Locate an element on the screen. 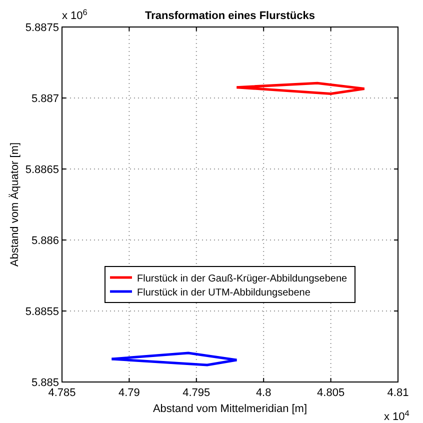  x-tick-label: 4.79 is located at coordinates (129, 393).